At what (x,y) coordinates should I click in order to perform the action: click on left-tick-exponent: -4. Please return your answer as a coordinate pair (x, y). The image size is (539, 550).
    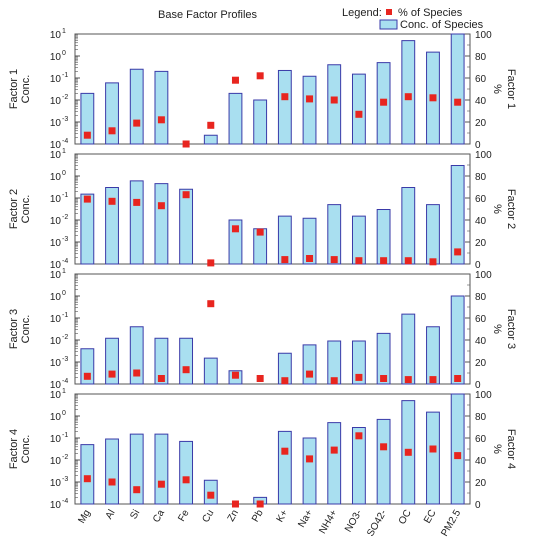
    Looking at the image, I should click on (65, 141).